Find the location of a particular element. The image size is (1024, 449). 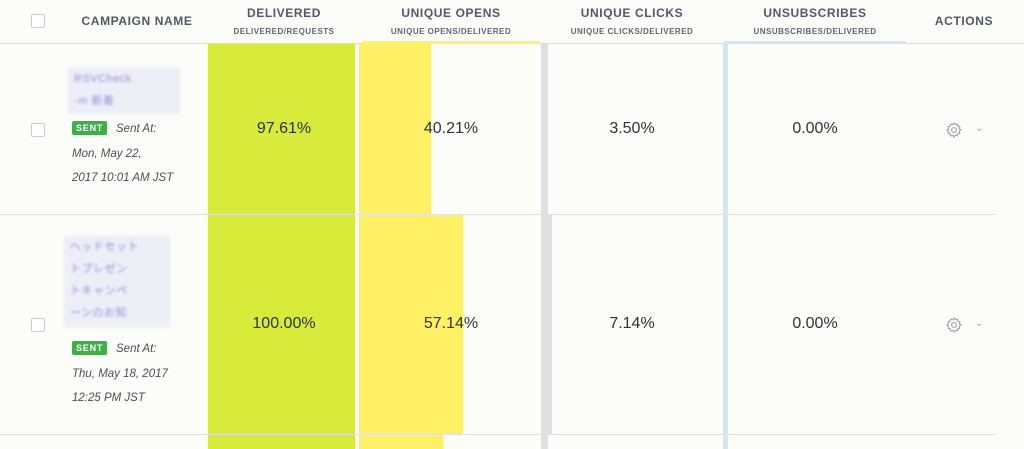

delivered-bar is located at coordinates (283, 246).